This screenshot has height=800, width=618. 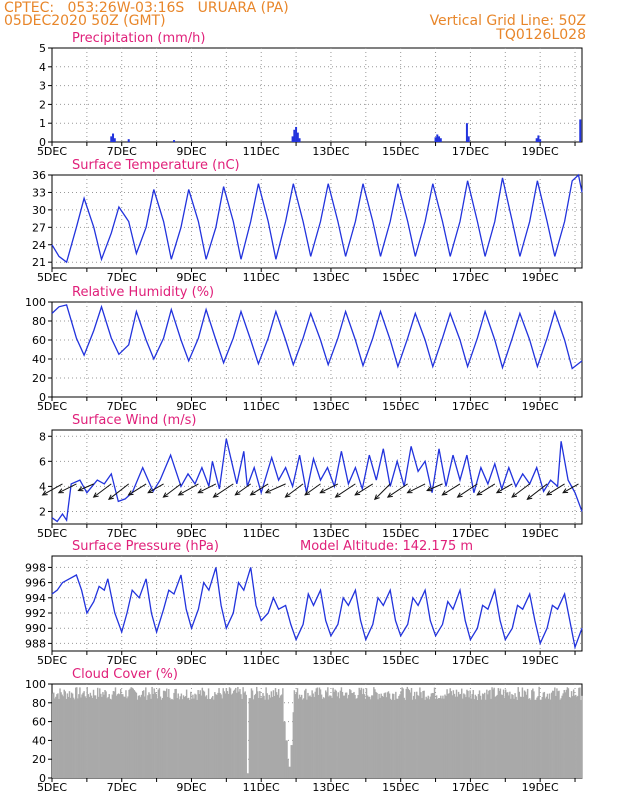 I want to click on y-tick-label: 40, so click(x=39, y=740).